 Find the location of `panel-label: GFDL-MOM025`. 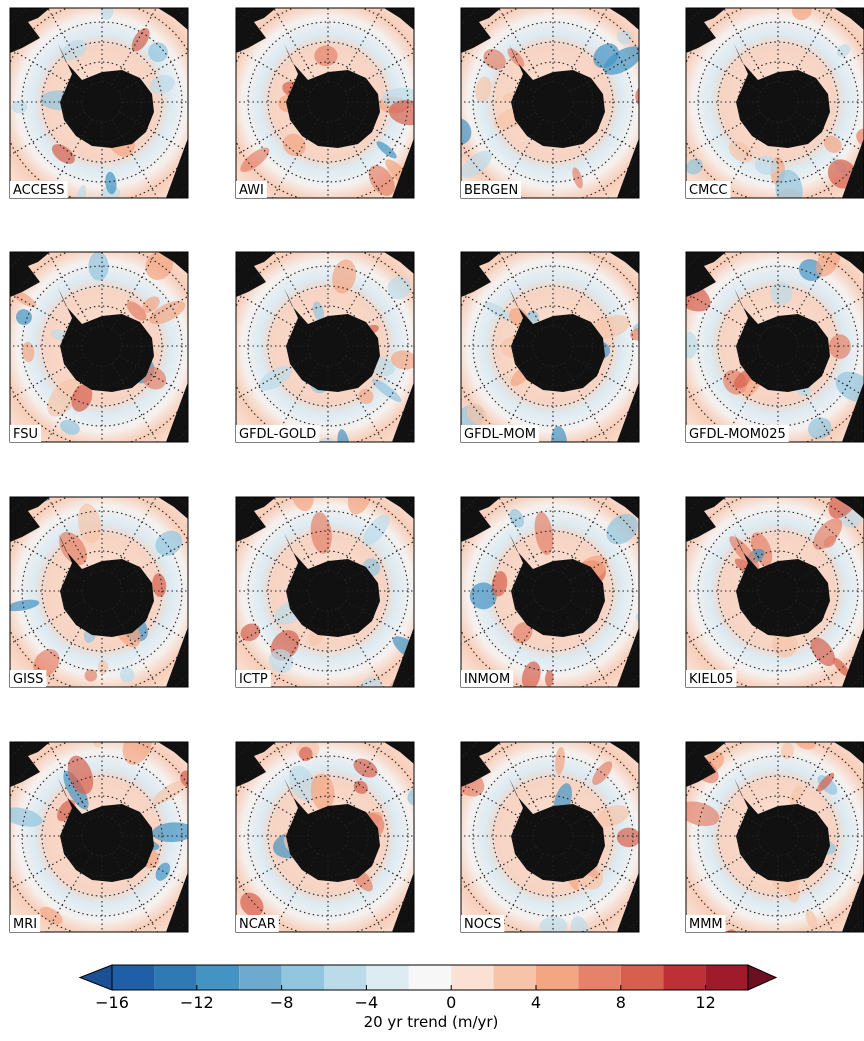

panel-label: GFDL-MOM025 is located at coordinates (737, 434).